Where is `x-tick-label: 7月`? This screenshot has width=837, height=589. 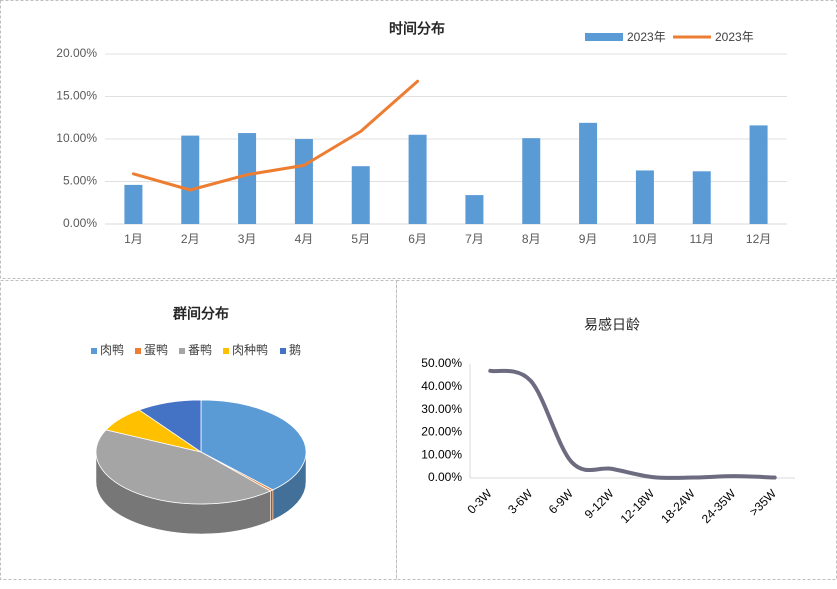 x-tick-label: 7月 is located at coordinates (474, 239).